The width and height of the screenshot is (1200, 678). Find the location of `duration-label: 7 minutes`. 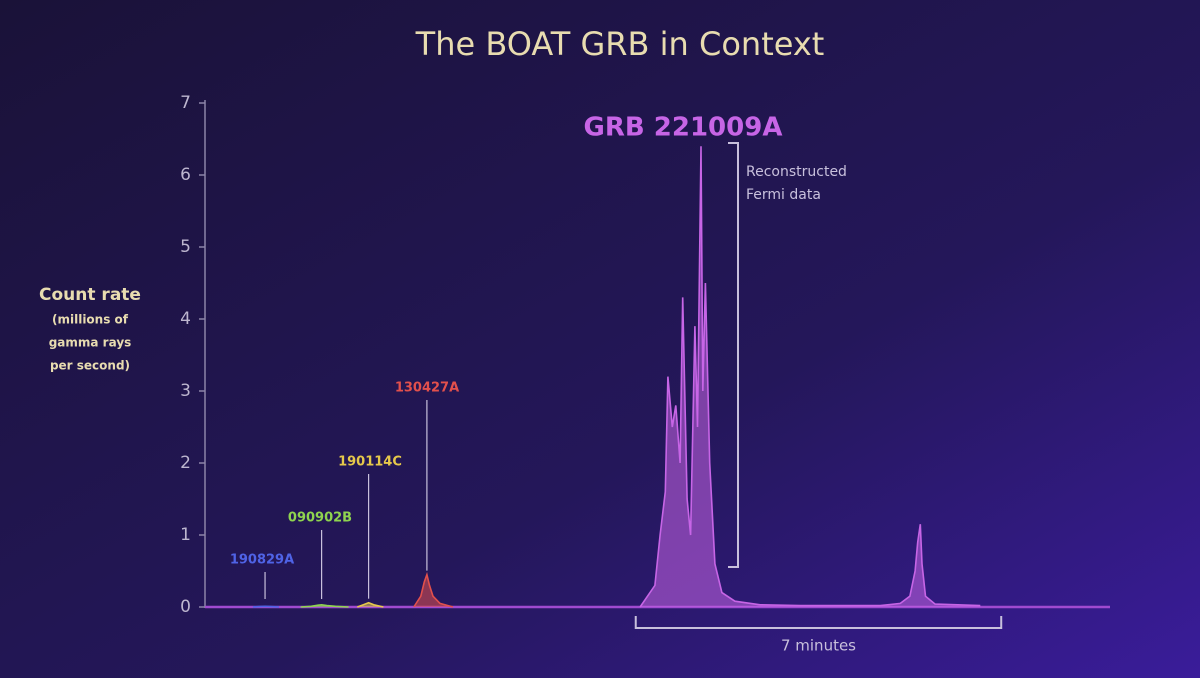

duration-label: 7 minutes is located at coordinates (818, 646).